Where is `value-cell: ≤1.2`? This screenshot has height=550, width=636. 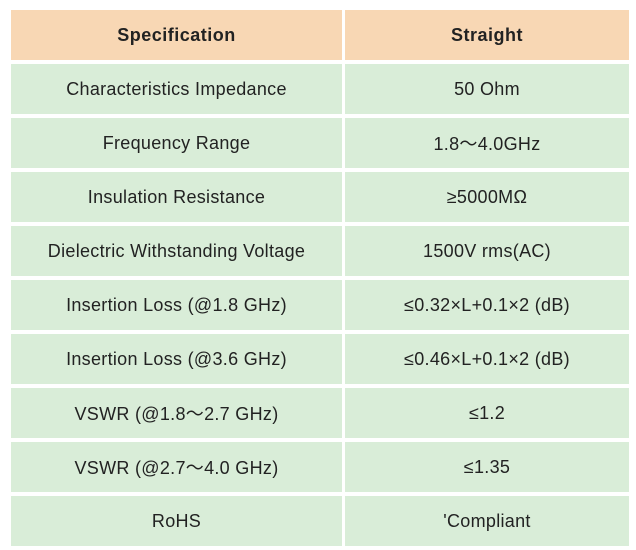 value-cell: ≤1.2 is located at coordinates (487, 413).